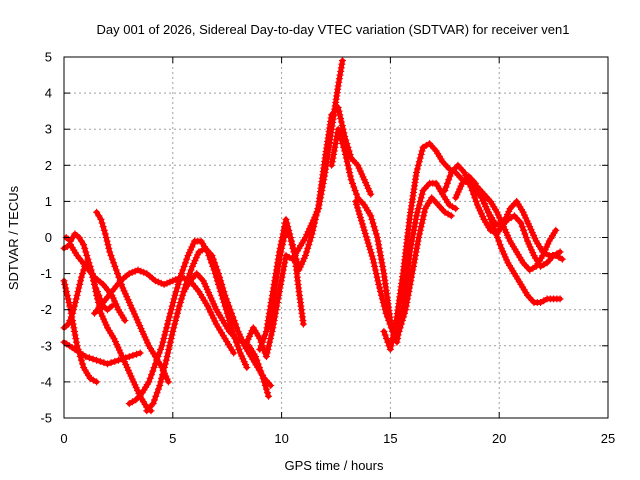 This screenshot has height=480, width=640. I want to click on x-tick-label: 10, so click(281, 438).